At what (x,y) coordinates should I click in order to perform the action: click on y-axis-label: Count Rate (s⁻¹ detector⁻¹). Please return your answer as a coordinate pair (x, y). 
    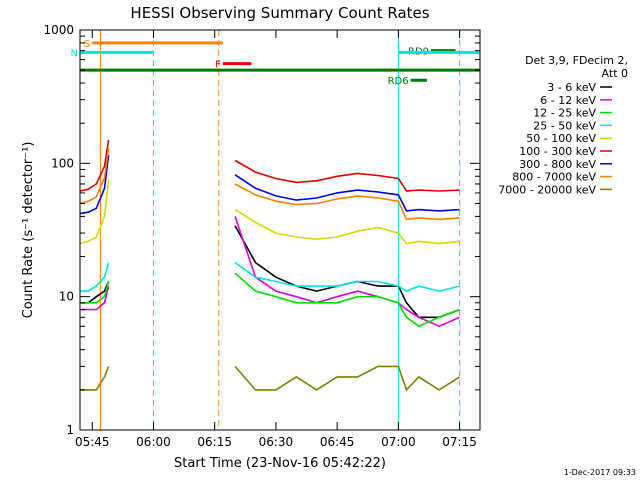
    Looking at the image, I should click on (28, 230).